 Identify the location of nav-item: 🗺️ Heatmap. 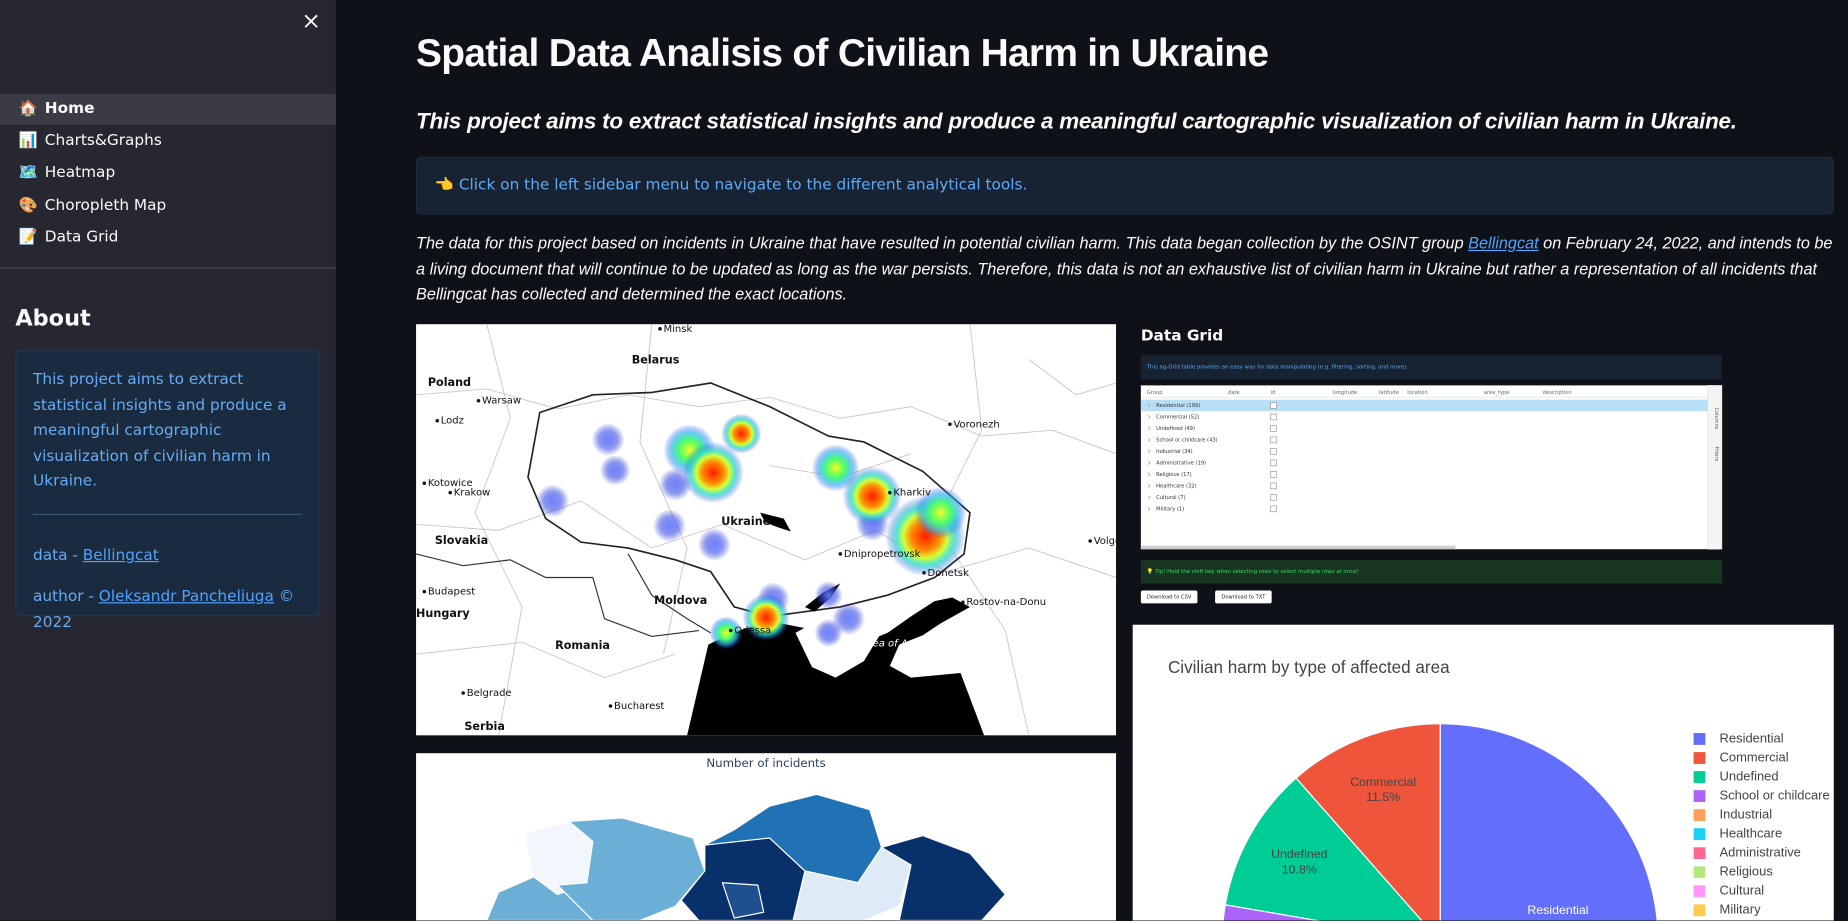
(168, 173).